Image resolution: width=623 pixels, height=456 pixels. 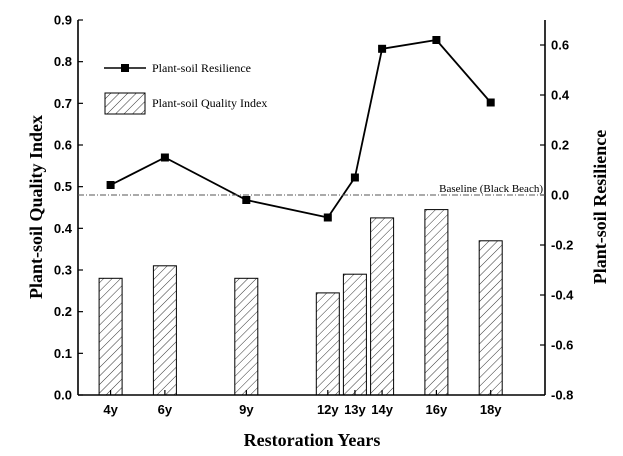 I want to click on baseline-annotation: Baseline (Black Beach), so click(x=311, y=189).